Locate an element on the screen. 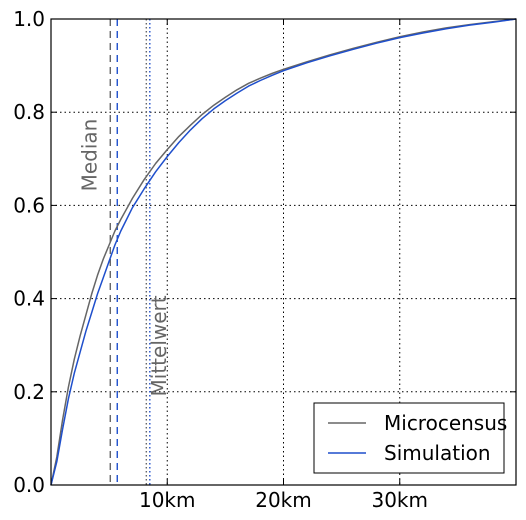 This screenshot has width=526, height=520. y-tick-label: 0.8 is located at coordinates (29, 112).